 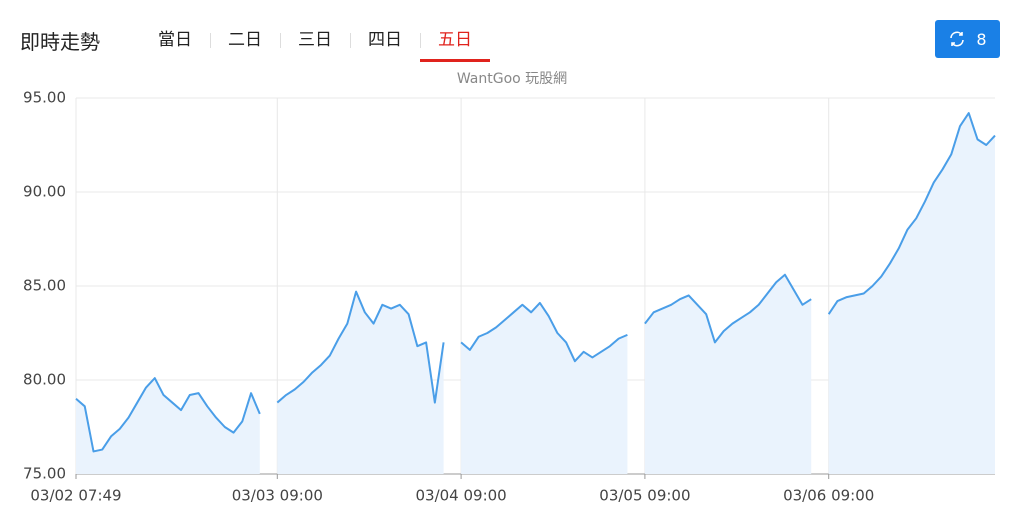 I want to click on tab-bar: 當日 二日 三日 四日 五日, so click(x=315, y=45).